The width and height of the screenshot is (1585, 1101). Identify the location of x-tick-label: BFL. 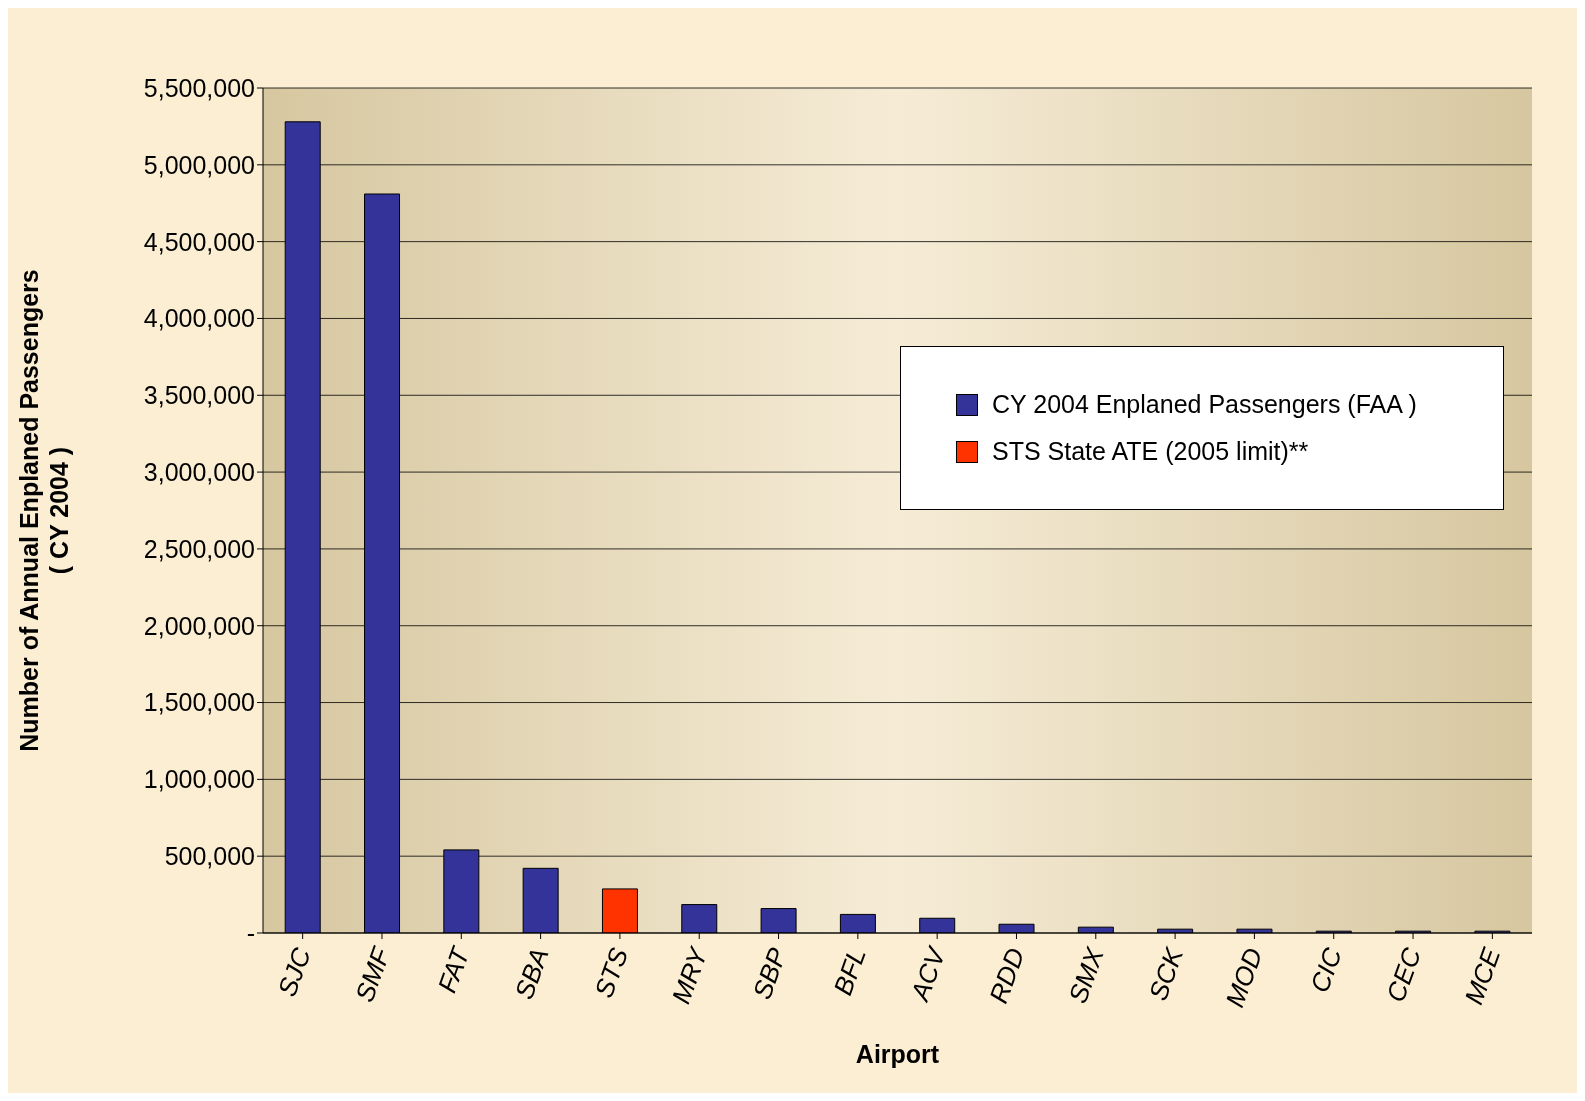
(849, 971).